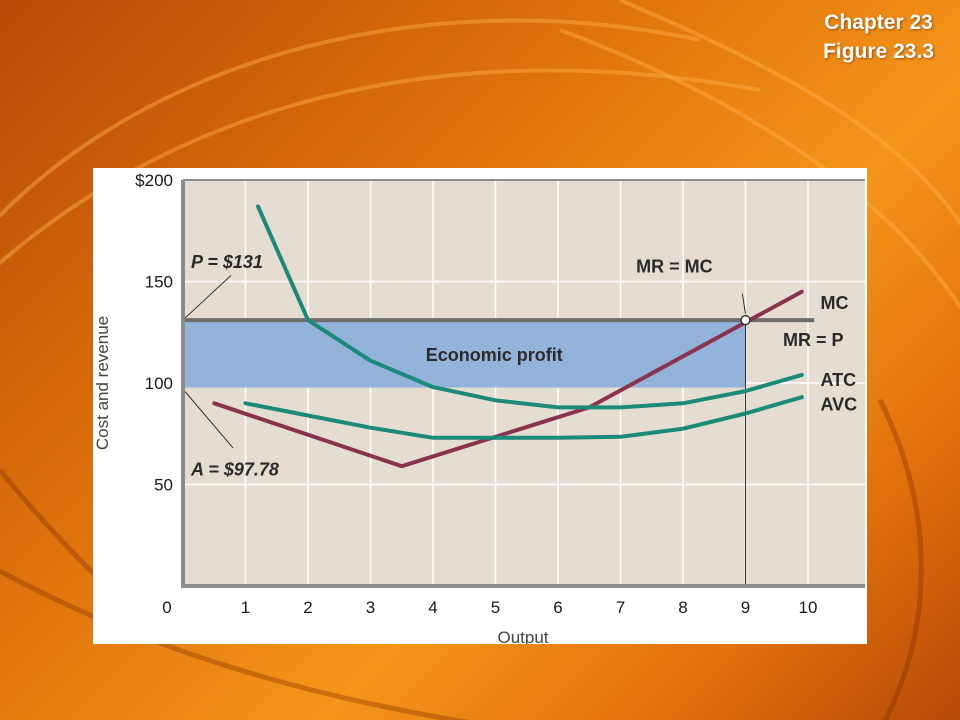  What do you see at coordinates (557, 607) in the screenshot?
I see `x-tick-label-6: 6` at bounding box center [557, 607].